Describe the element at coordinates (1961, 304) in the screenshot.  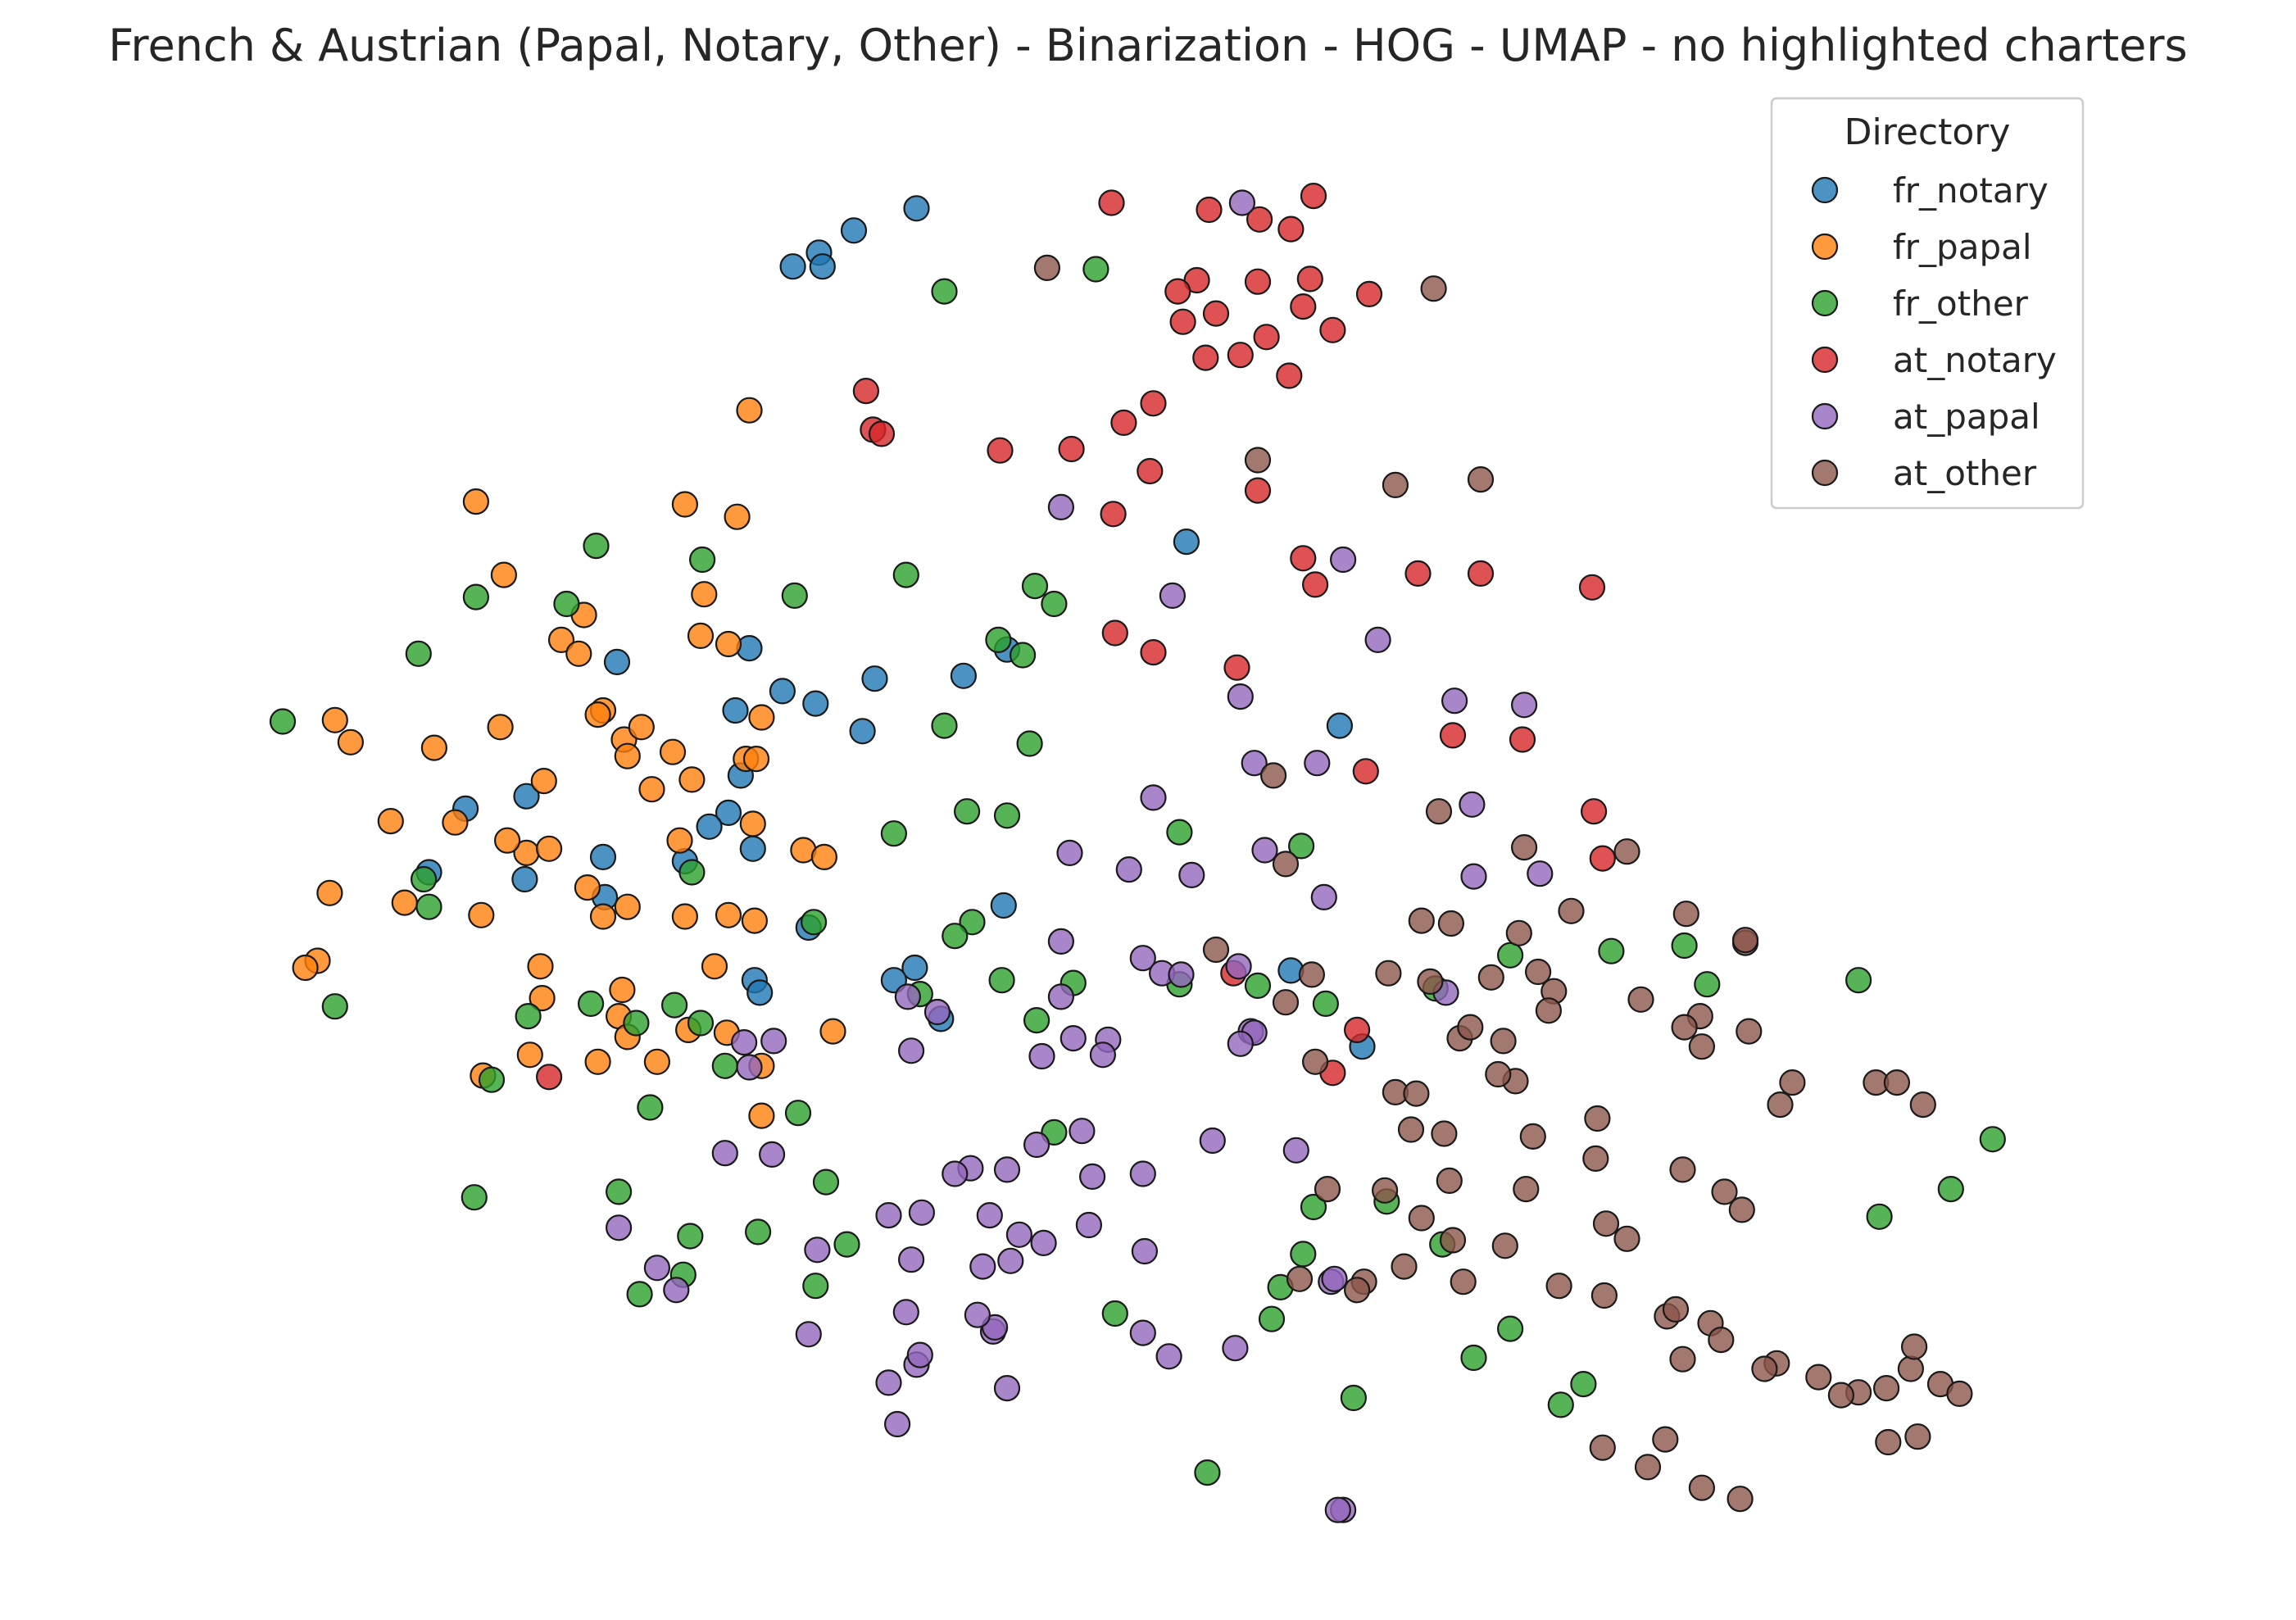
I see `legend-label-fr_other: fr_other` at that location.